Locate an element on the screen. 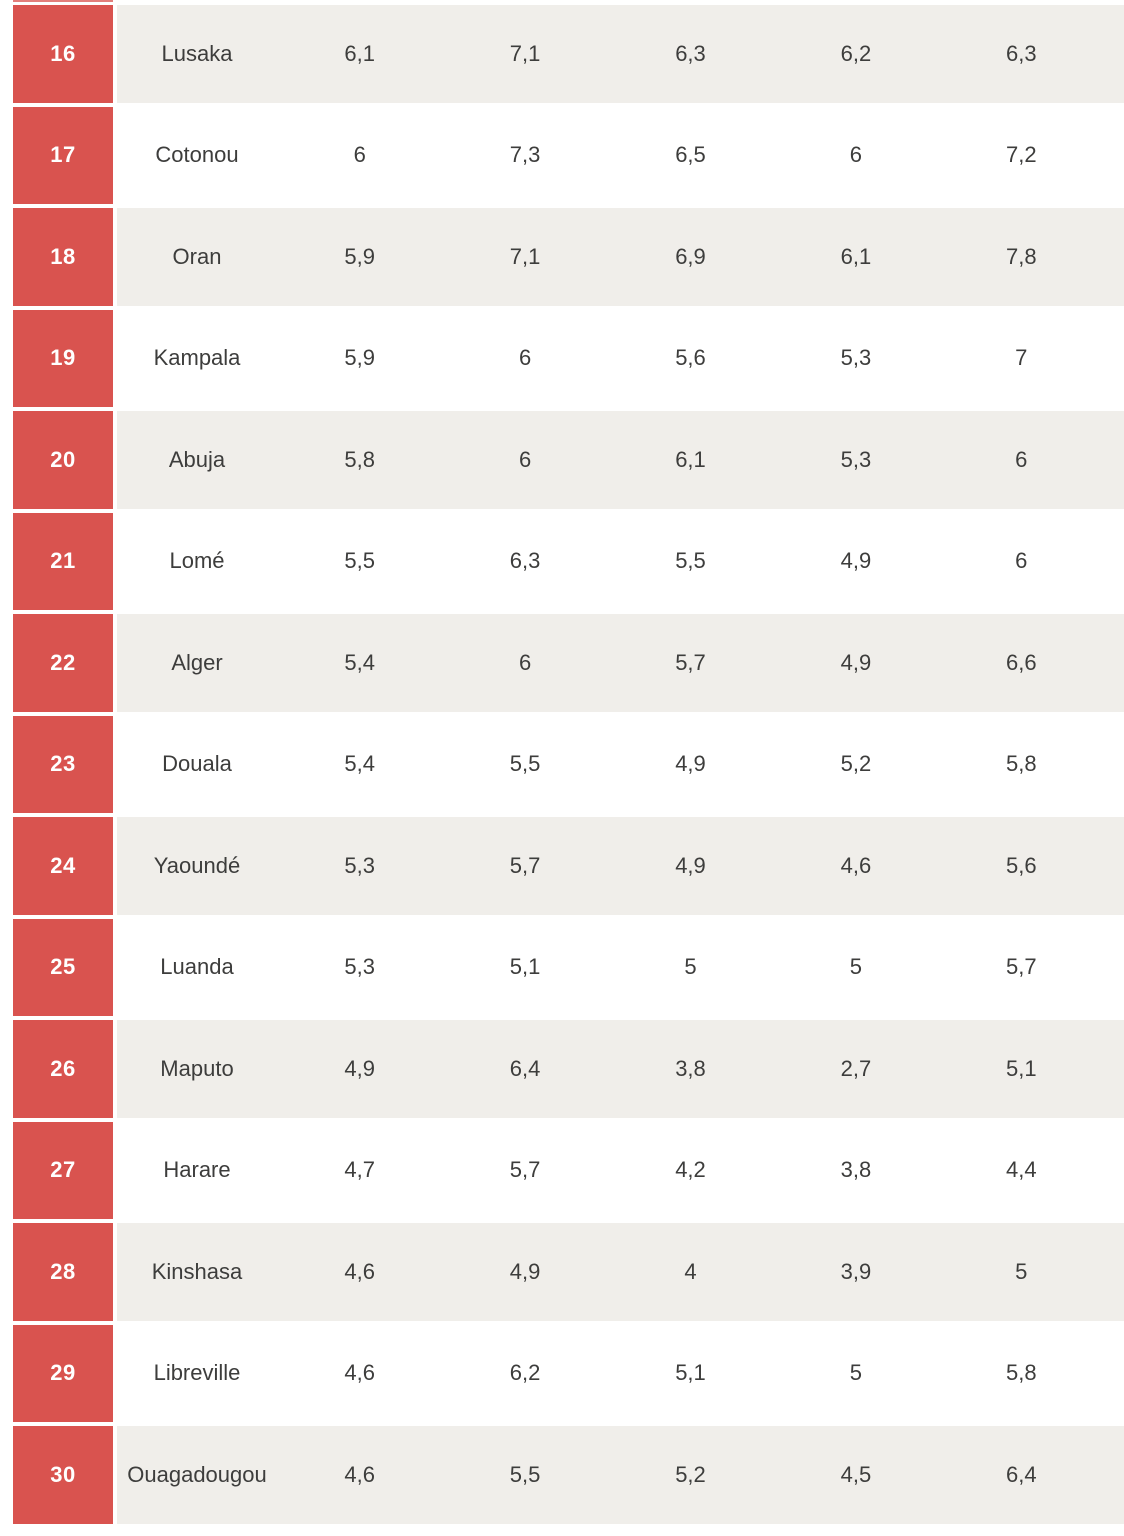  value-cell-5: 7,2 is located at coordinates (1021, 155).